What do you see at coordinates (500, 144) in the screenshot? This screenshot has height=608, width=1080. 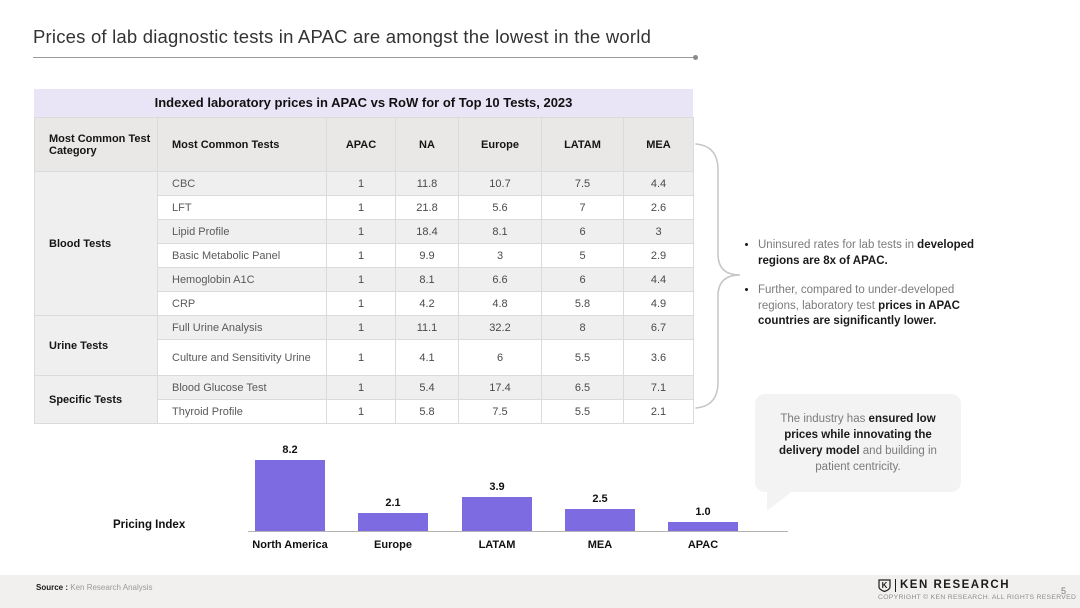 I see `col-header-europe: Europe` at bounding box center [500, 144].